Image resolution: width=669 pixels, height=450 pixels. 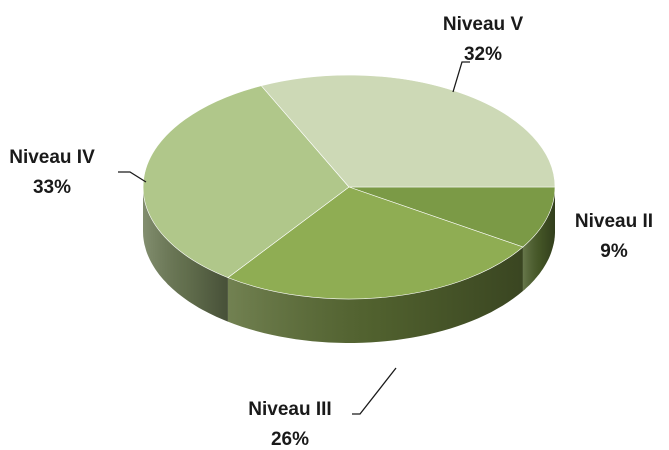 What do you see at coordinates (289, 409) in the screenshot?
I see `data-label-name: Niveau III` at bounding box center [289, 409].